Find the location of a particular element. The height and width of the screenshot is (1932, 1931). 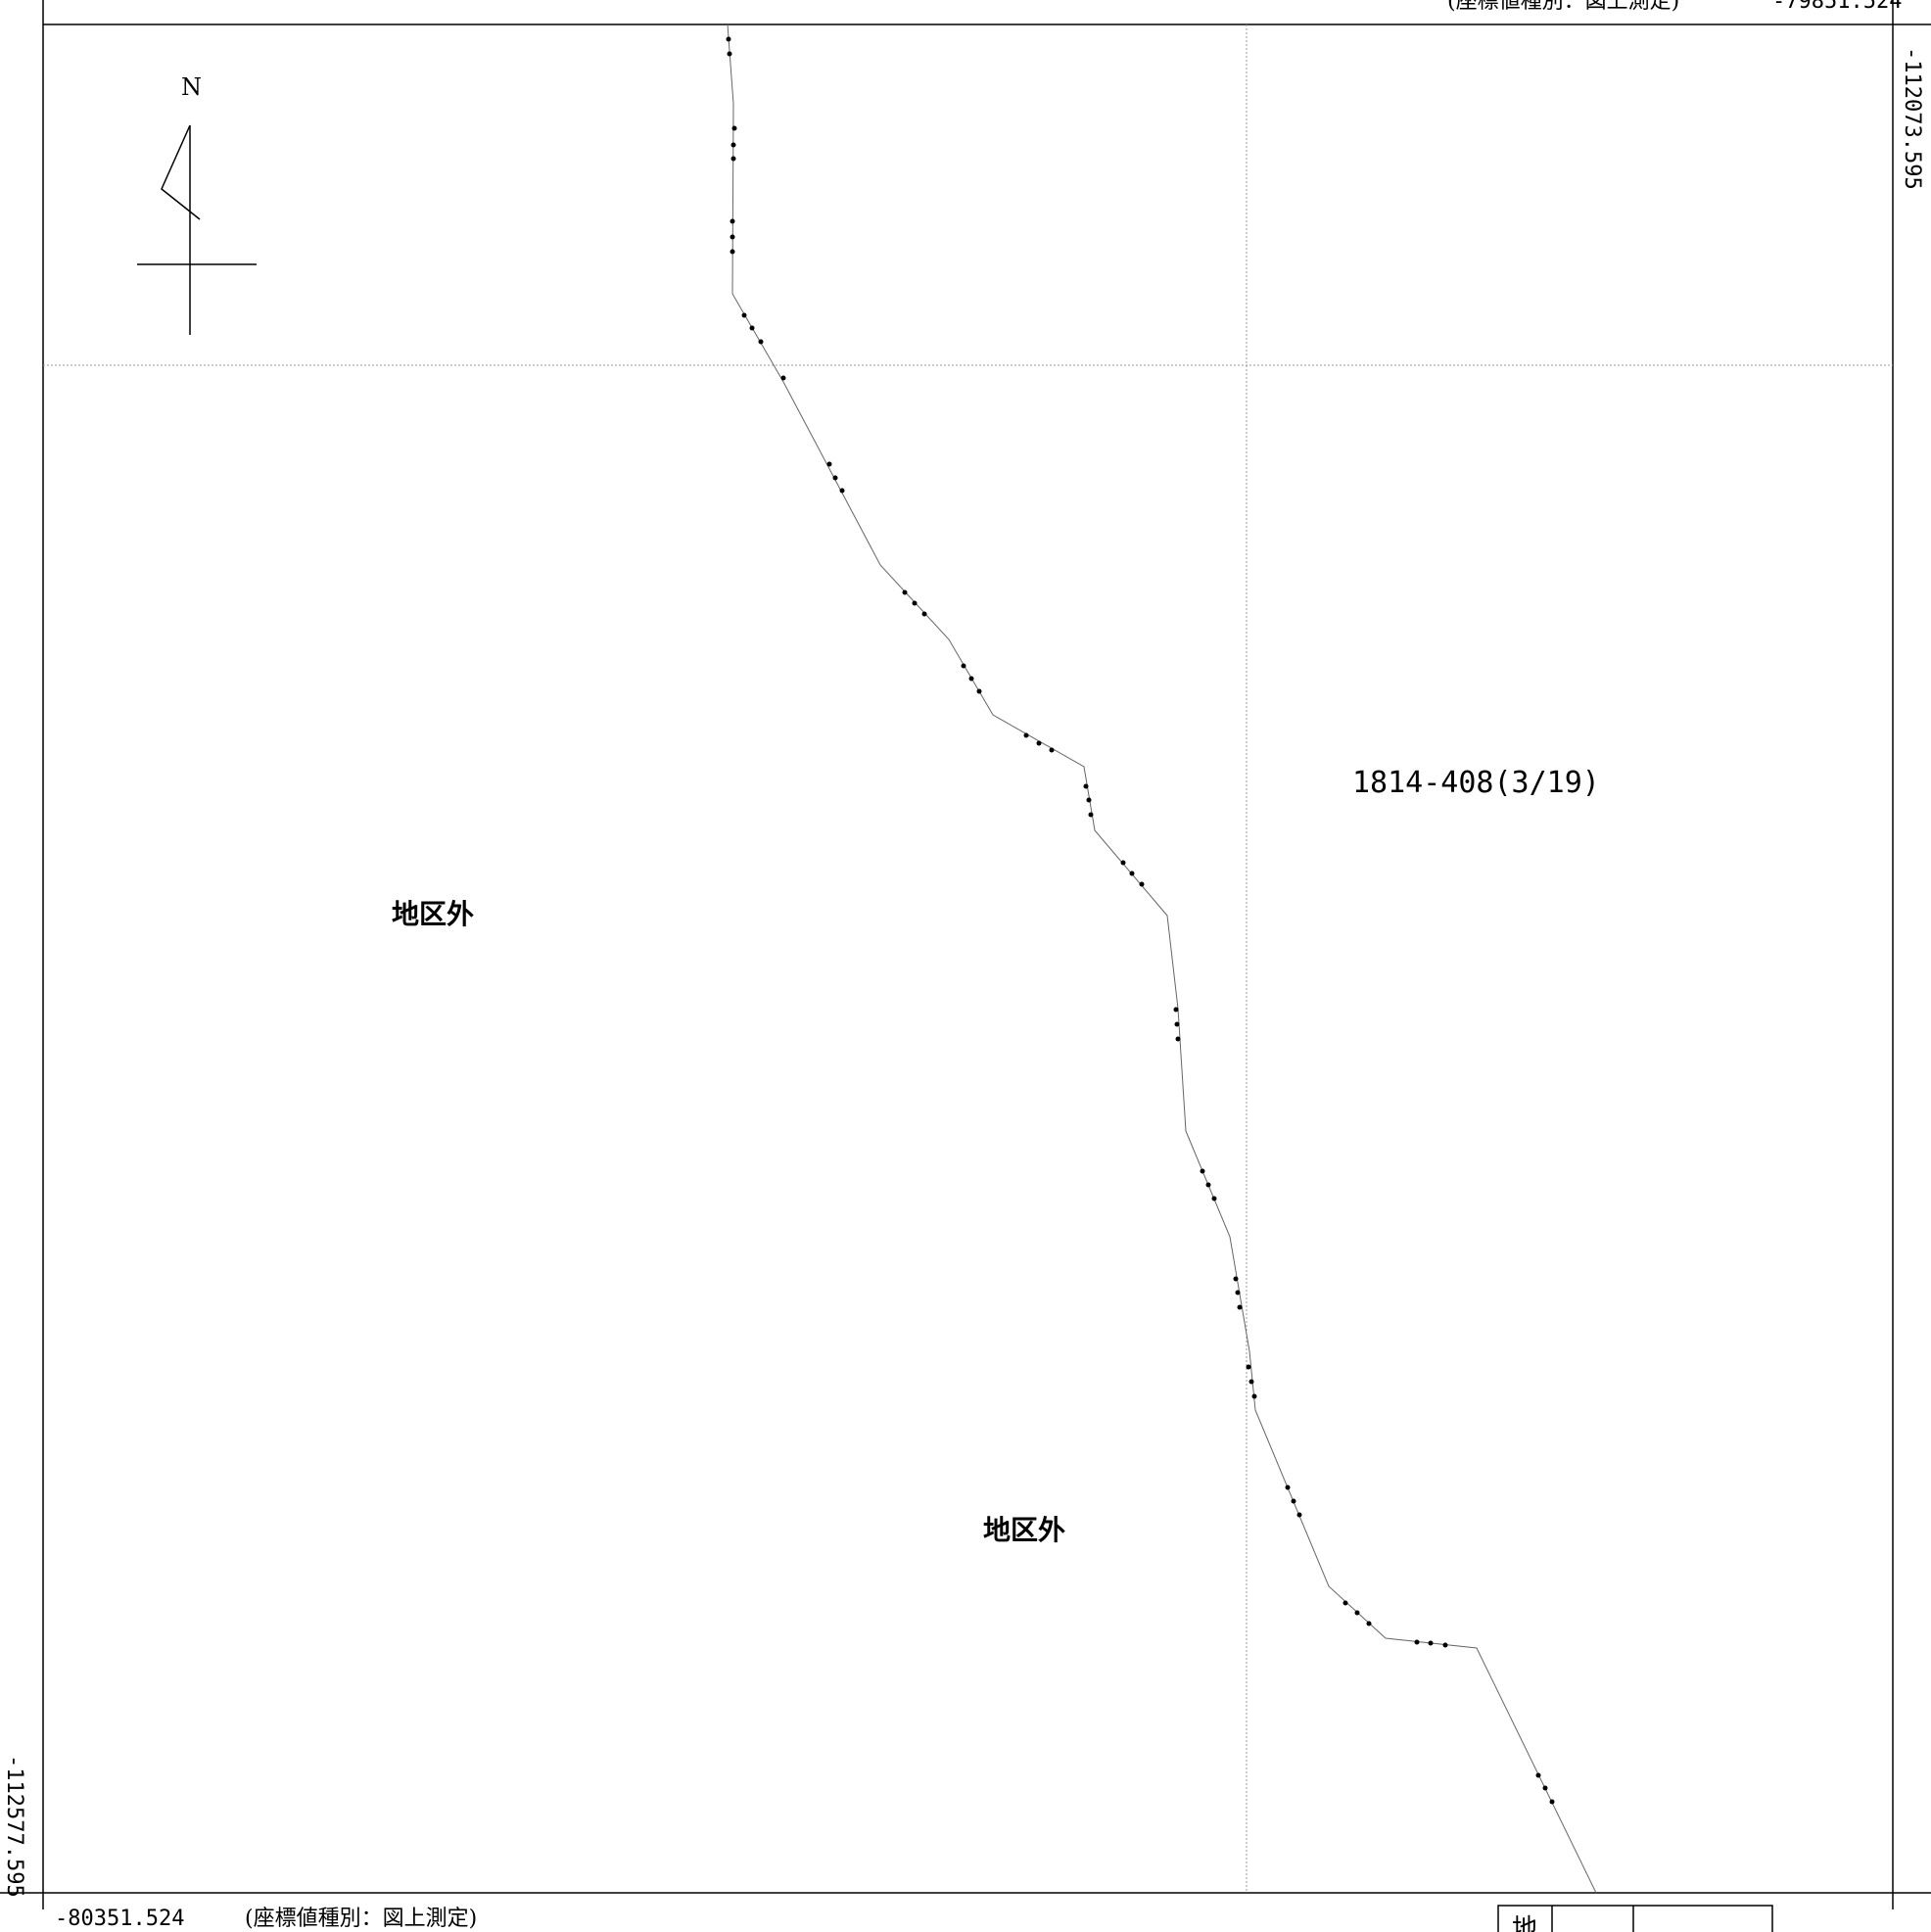

north-arrow-icon is located at coordinates (197, 230).